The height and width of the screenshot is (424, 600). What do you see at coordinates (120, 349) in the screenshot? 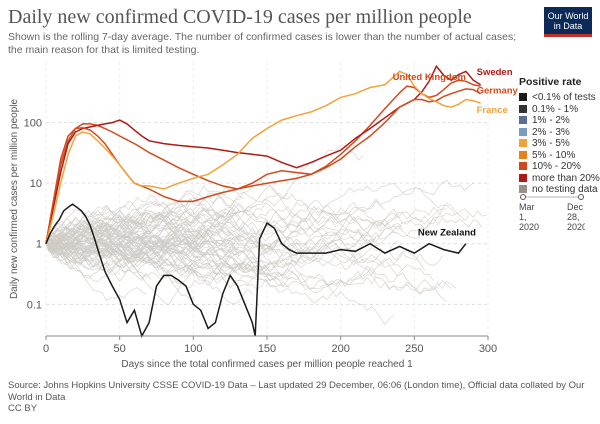
I see `x-tick-label: 50` at bounding box center [120, 349].